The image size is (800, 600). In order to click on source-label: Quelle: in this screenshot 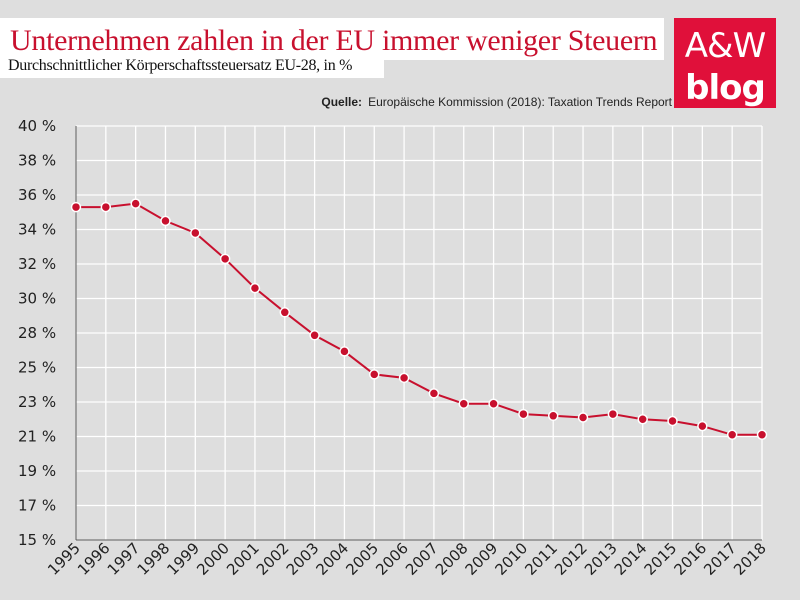, I will do `click(342, 102)`.